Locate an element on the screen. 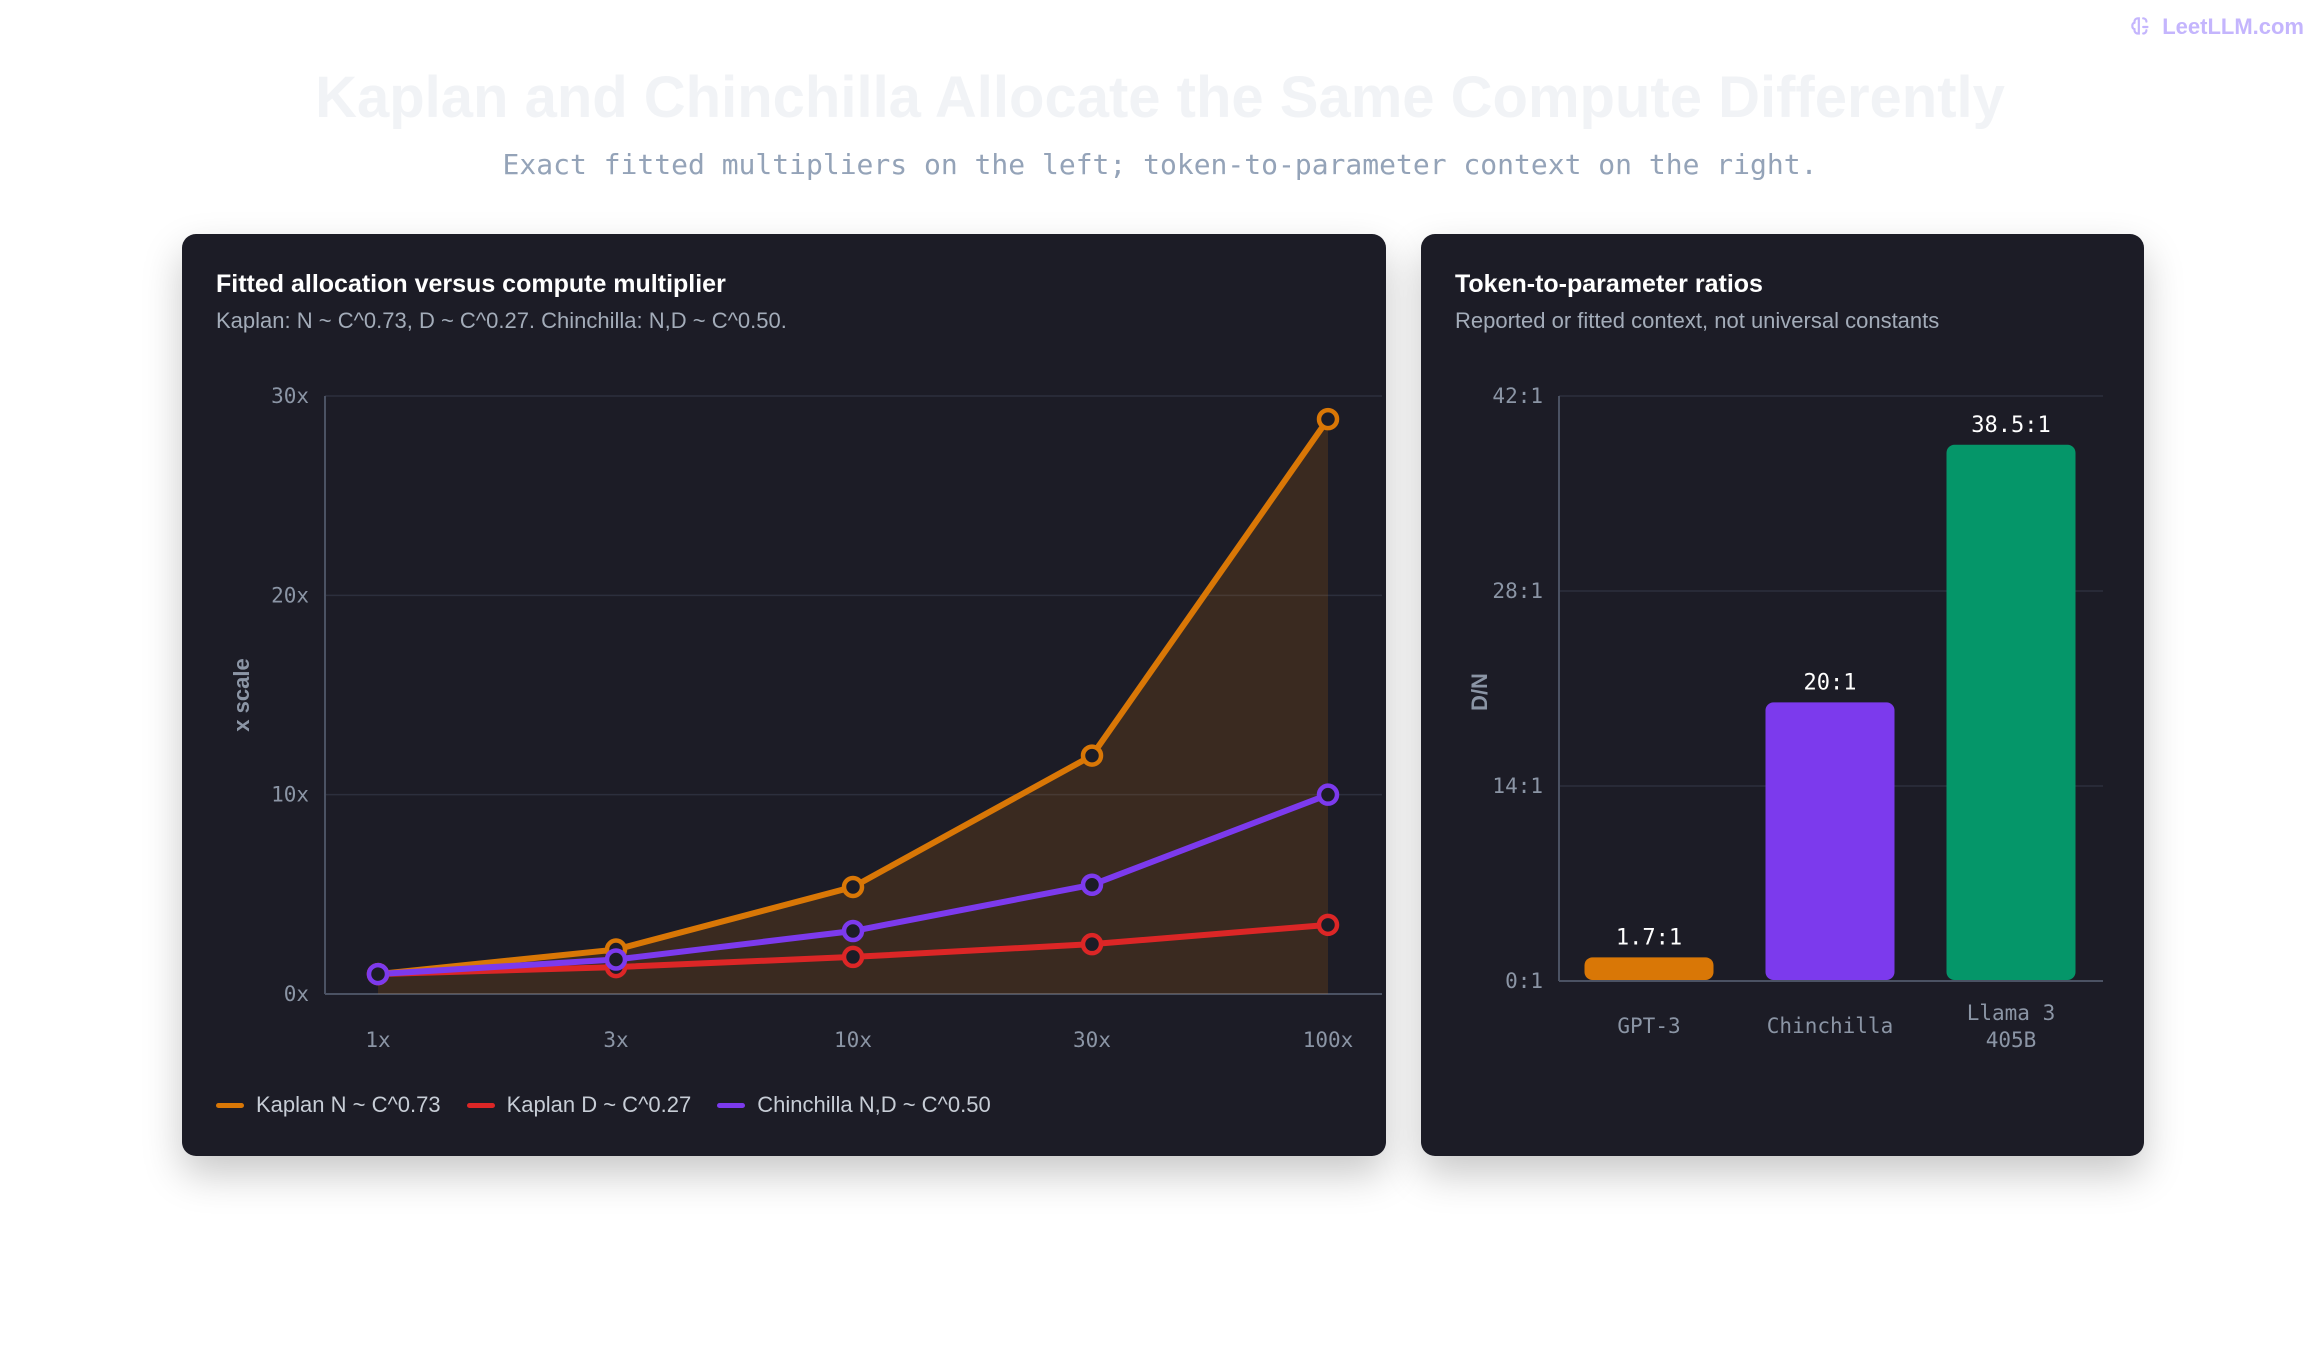 The height and width of the screenshot is (1360, 2320). bar-value-label: 20:1 is located at coordinates (1830, 682).